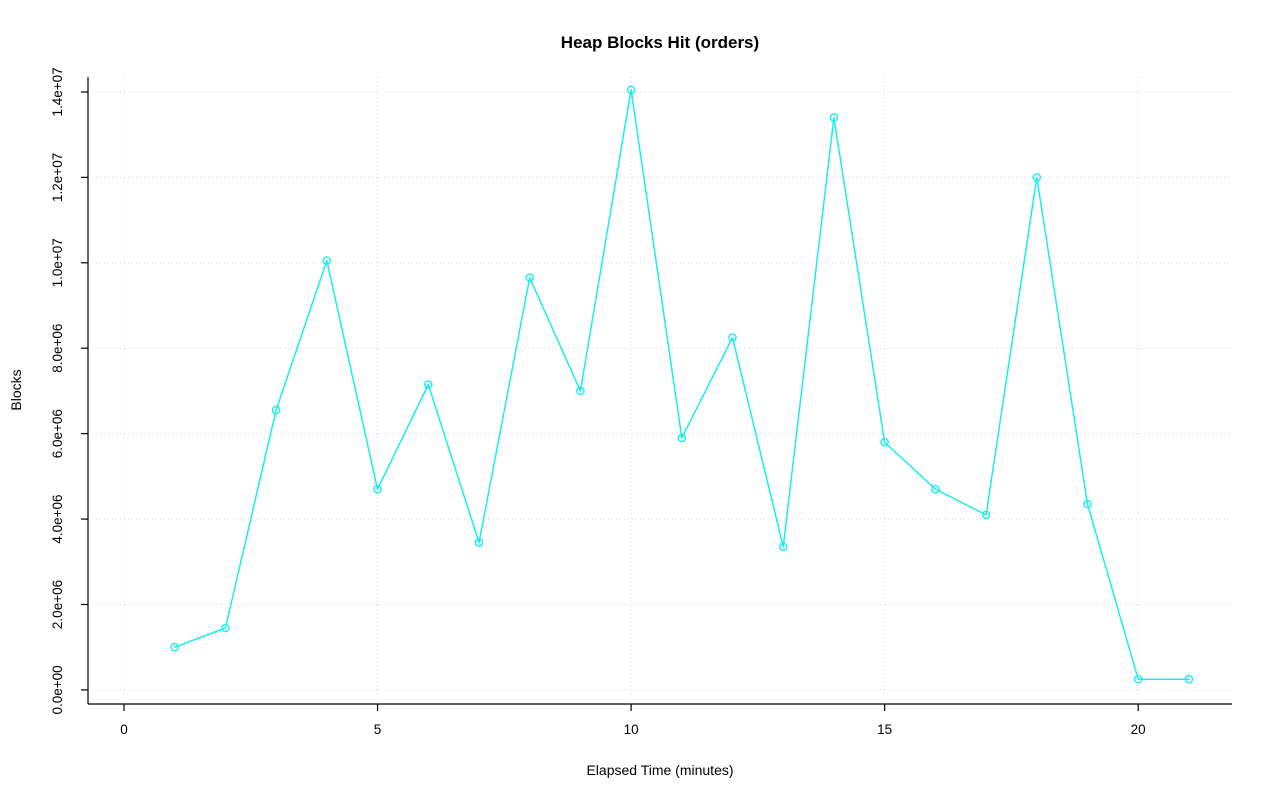 This screenshot has width=1280, height=806. I want to click on y-axis-label: Blocks, so click(16, 389).